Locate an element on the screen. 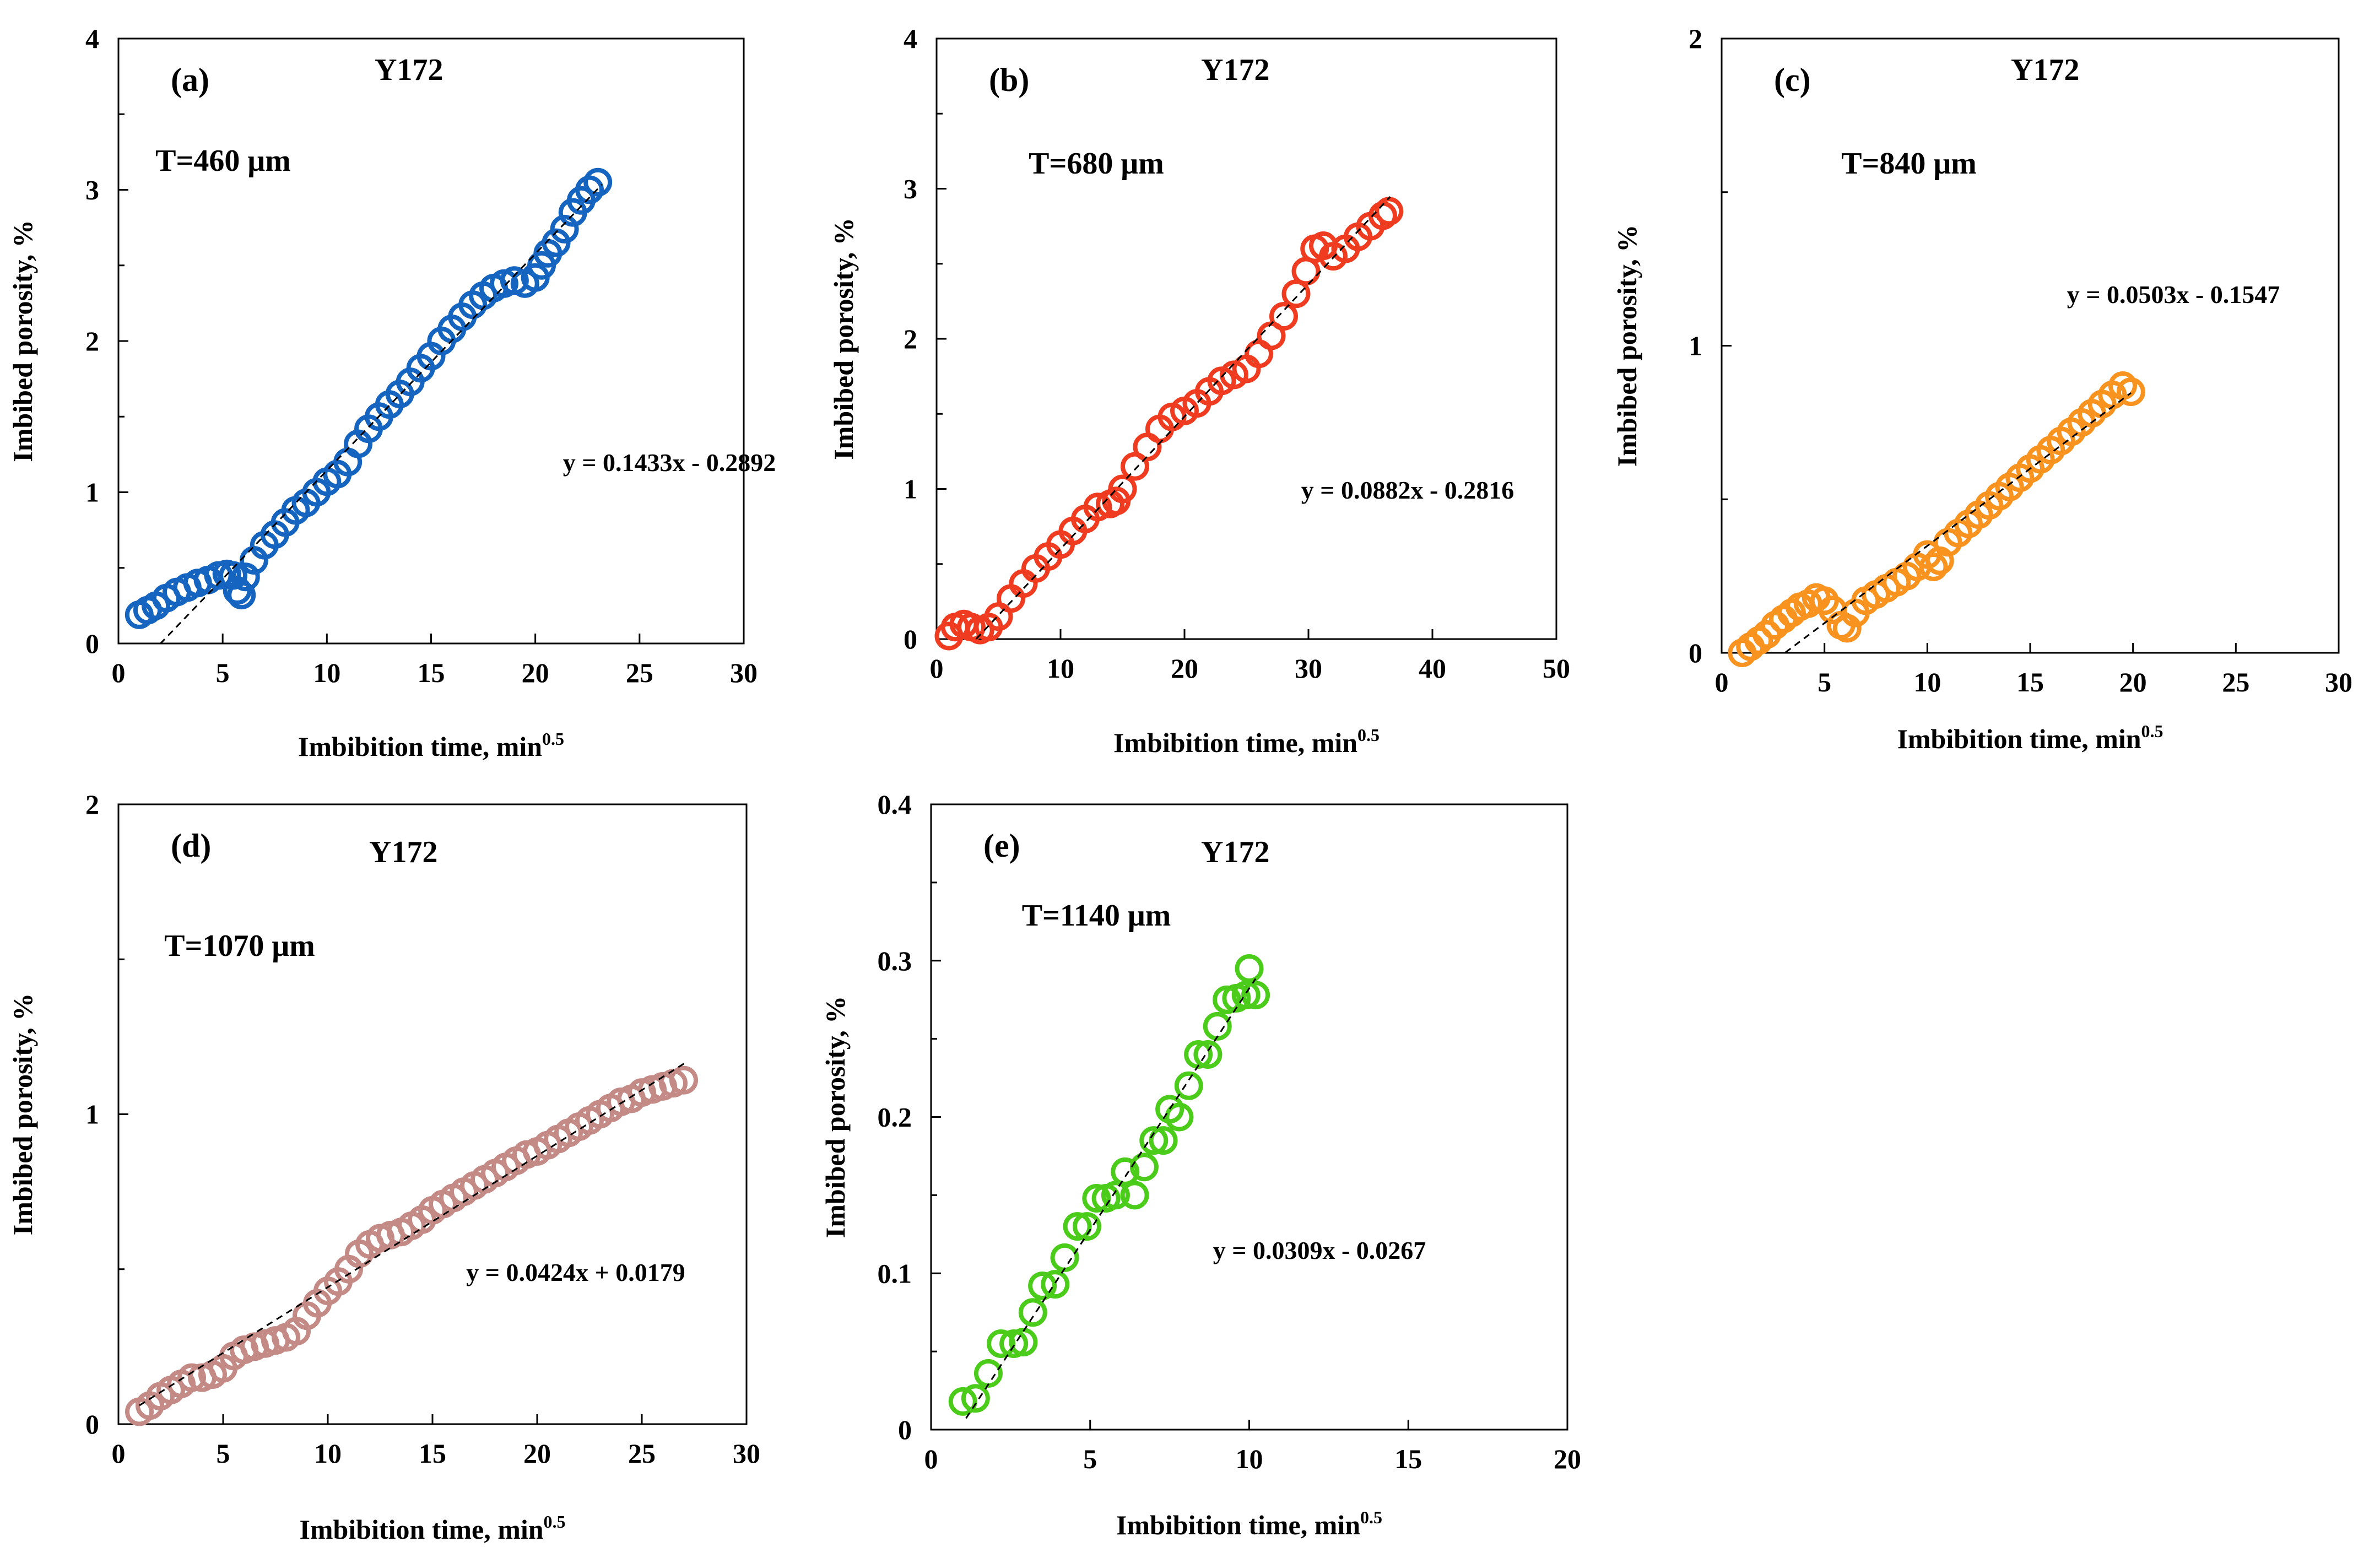 The image size is (2380, 1558). fit-equation: y = 0.0882x - 0.2816 is located at coordinates (1407, 490).